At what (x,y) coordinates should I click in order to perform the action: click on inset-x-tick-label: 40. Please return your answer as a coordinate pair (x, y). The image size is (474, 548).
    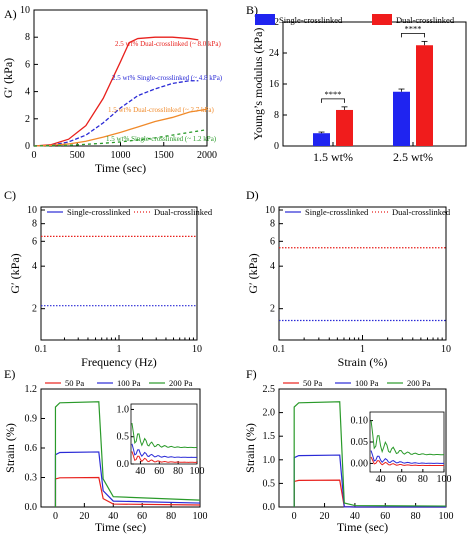
    Looking at the image, I should click on (140, 471).